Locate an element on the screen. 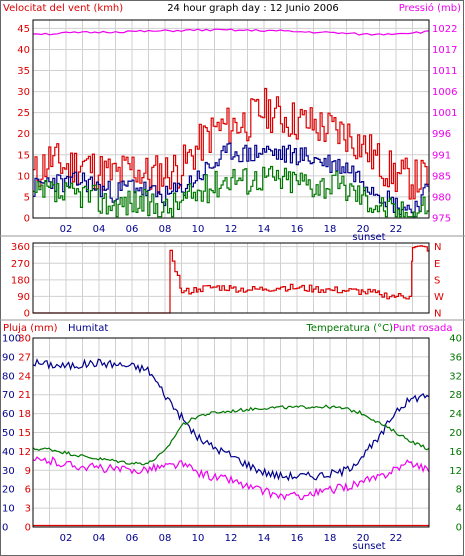  wind-speed-tick-label: 45 is located at coordinates (23, 29).